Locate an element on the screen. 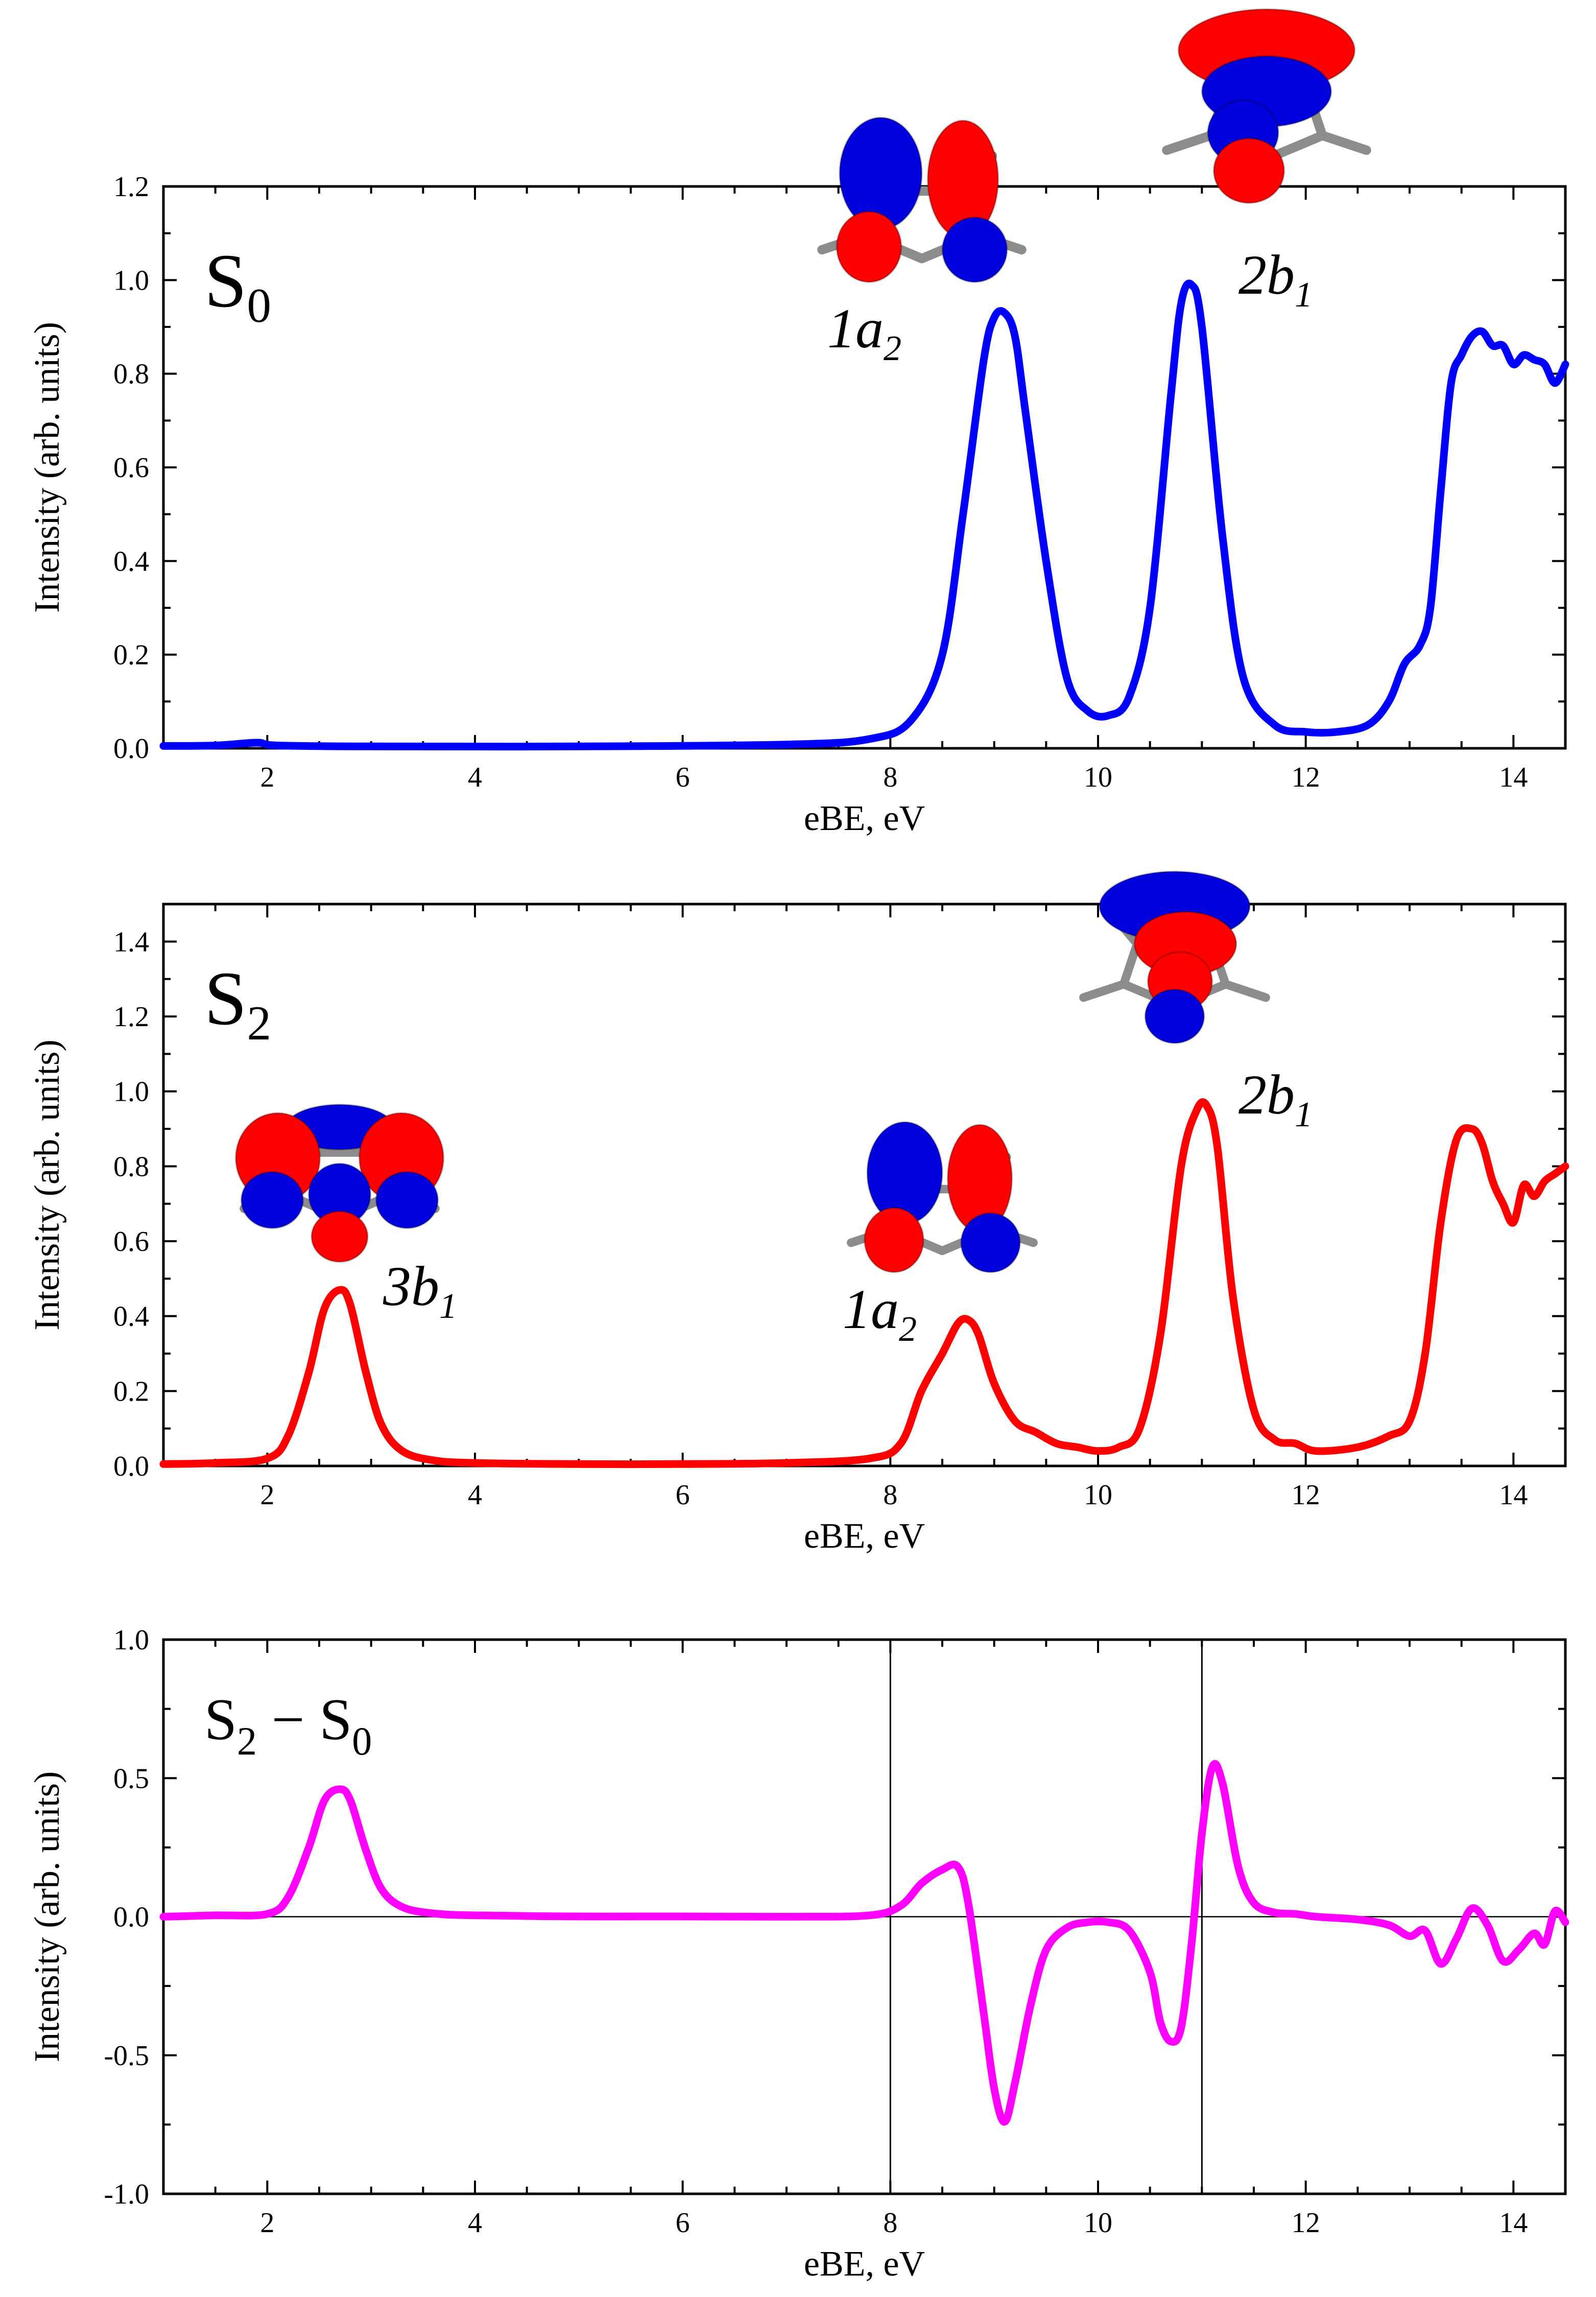 The height and width of the screenshot is (2297, 1596). orbital-label: 3b1 is located at coordinates (420, 1290).